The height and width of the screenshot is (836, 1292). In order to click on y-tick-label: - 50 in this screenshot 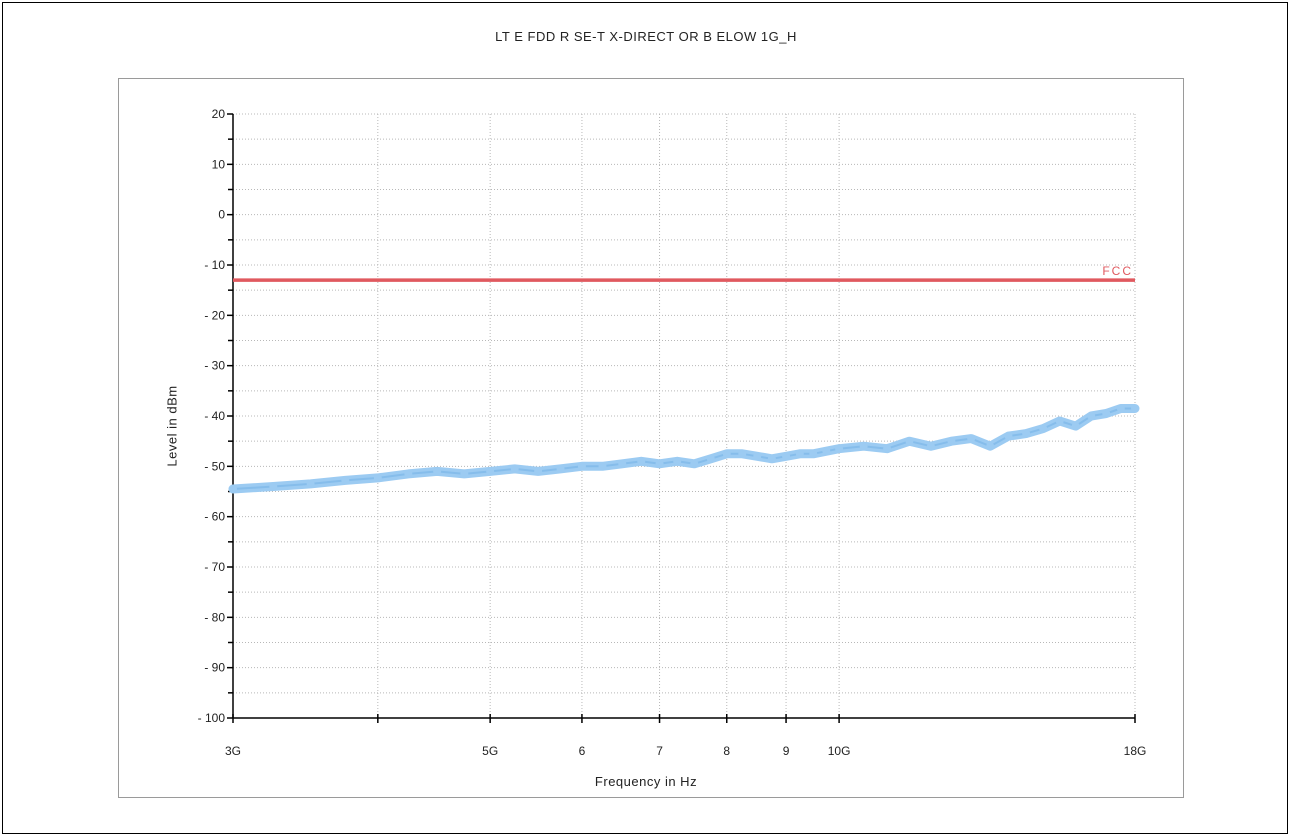, I will do `click(214, 466)`.